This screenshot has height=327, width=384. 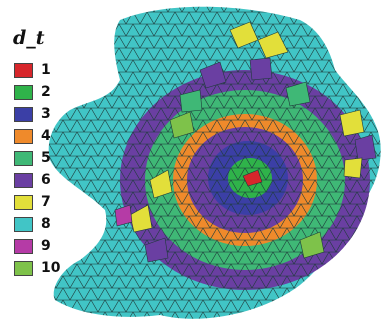 I want to click on legend-item-9: 9, so click(x=32, y=246).